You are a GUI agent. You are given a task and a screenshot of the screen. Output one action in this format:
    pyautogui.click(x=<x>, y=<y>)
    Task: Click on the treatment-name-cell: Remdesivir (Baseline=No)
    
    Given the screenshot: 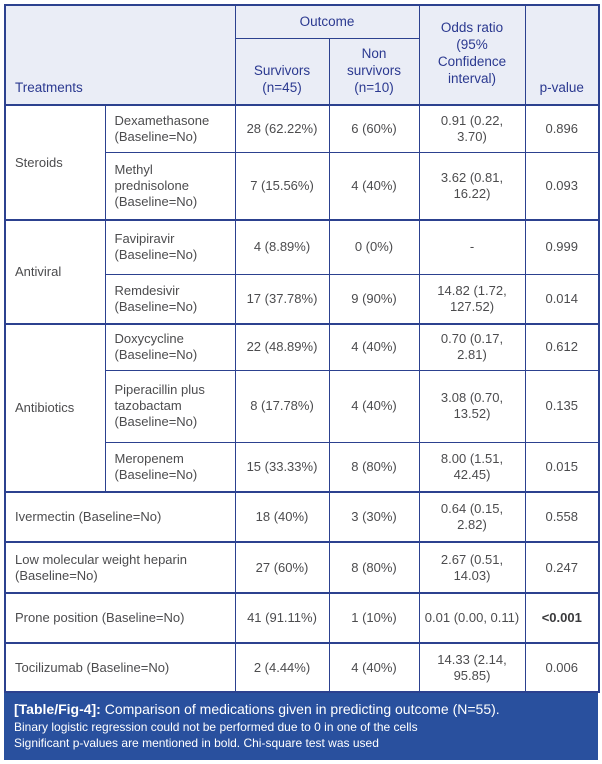 What is the action you would take?
    pyautogui.click(x=170, y=299)
    